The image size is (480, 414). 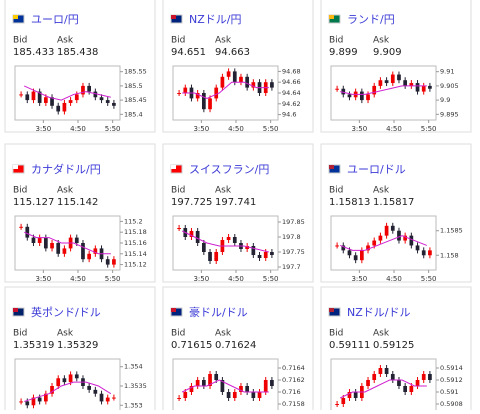 What do you see at coordinates (133, 367) in the screenshot?
I see `y-tick-label: 1.354` at bounding box center [133, 367].